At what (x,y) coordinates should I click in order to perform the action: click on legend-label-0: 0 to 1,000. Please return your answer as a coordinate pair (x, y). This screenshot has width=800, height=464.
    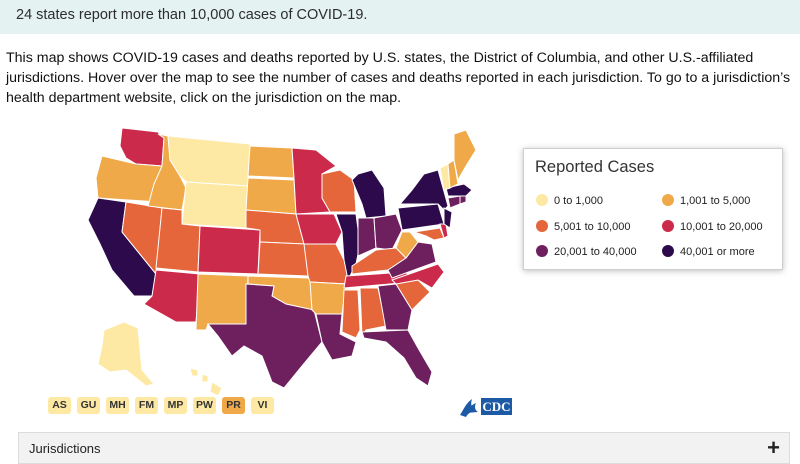
    Looking at the image, I should click on (578, 201).